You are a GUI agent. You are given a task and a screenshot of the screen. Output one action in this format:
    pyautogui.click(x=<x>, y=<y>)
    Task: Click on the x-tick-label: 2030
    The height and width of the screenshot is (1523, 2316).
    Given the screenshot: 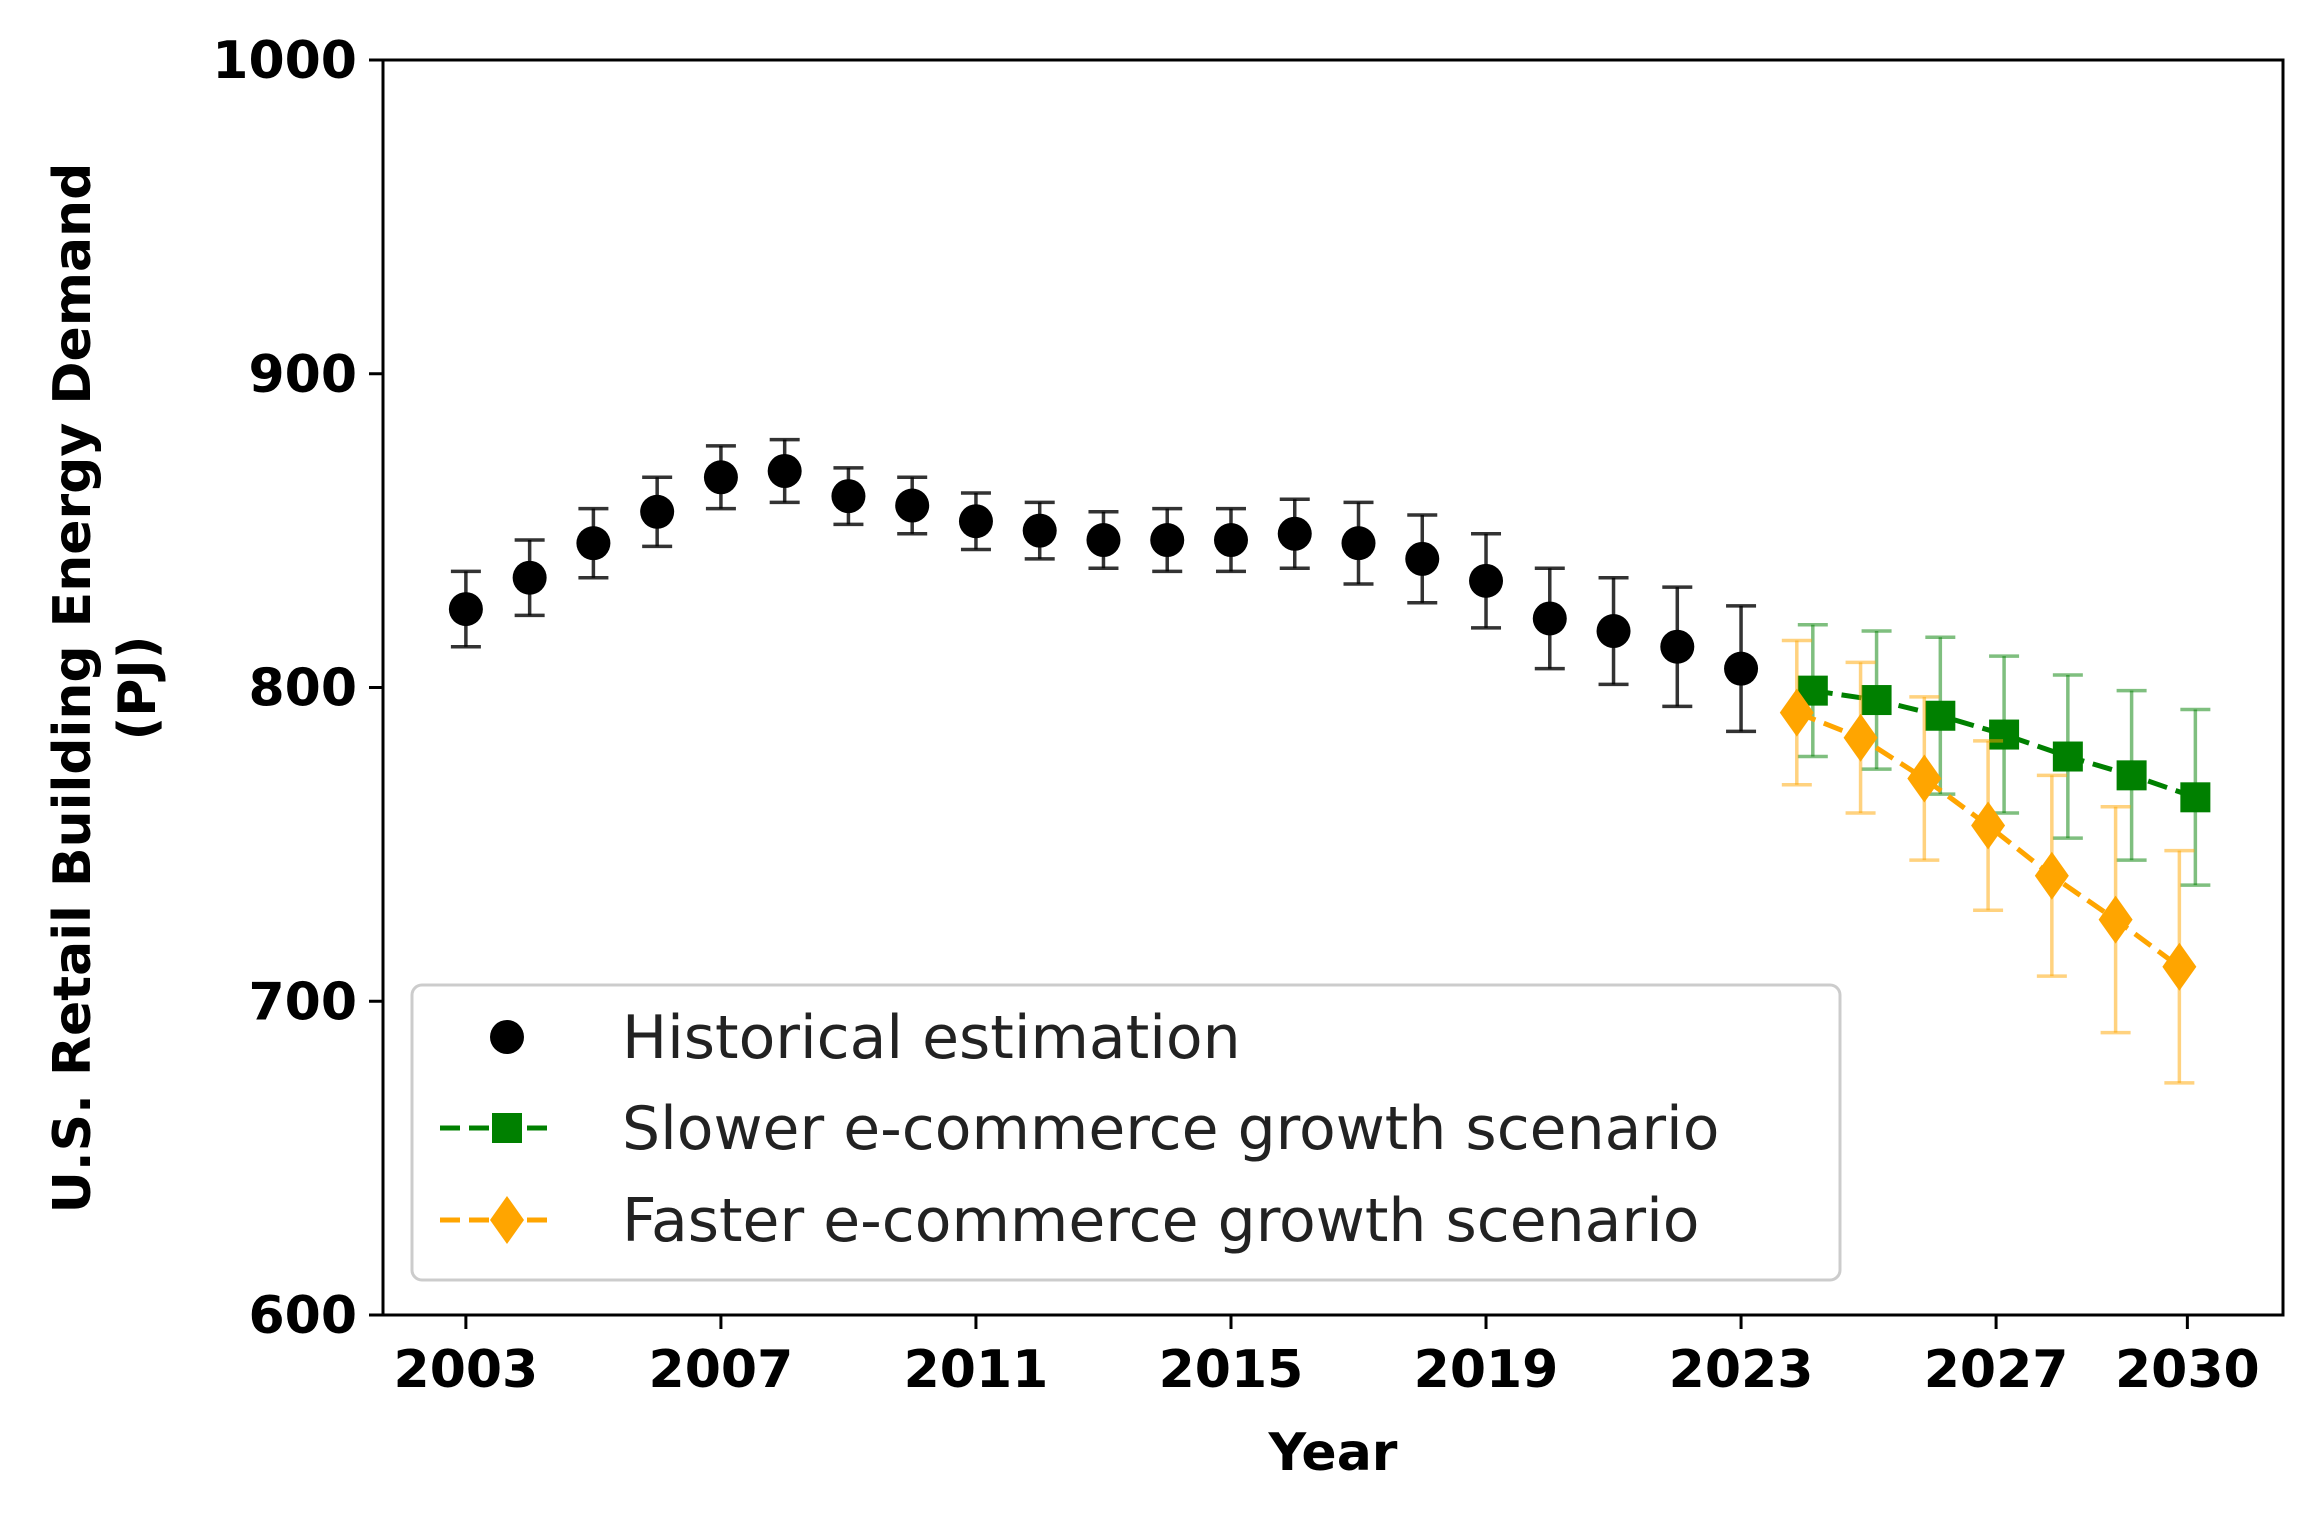 What is the action you would take?
    pyautogui.click(x=2187, y=1370)
    